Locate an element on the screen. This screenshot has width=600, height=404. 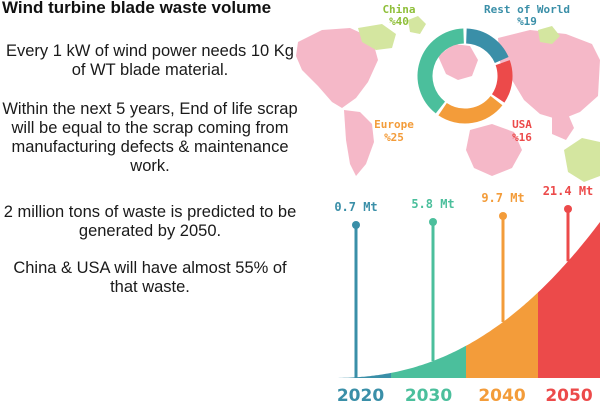
year-label-2050: 2050 is located at coordinates (568, 395).